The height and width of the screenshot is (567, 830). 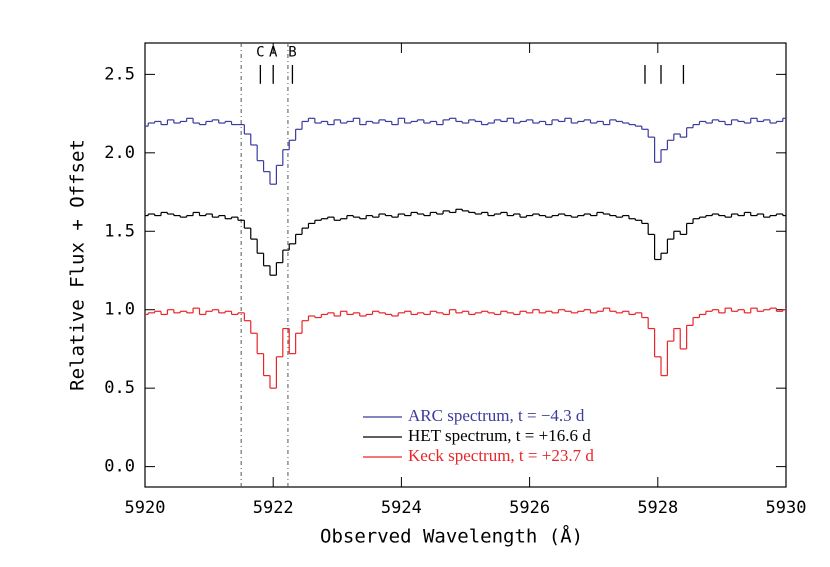 I want to click on line-marker-label: C, so click(x=260, y=52).